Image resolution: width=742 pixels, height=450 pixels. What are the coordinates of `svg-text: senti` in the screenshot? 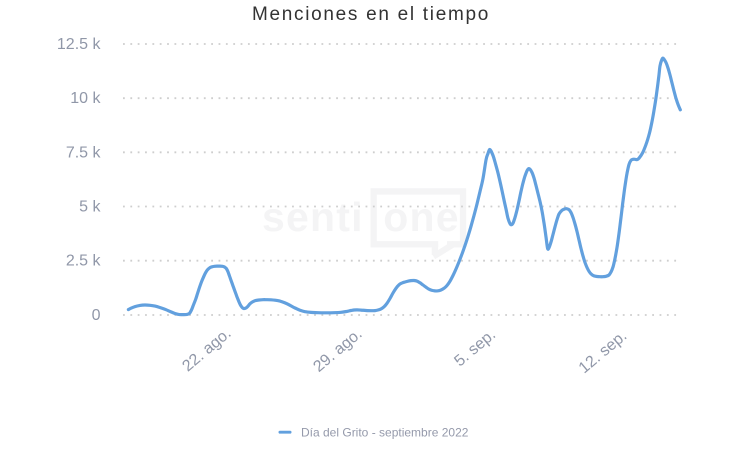 It's located at (313, 217).